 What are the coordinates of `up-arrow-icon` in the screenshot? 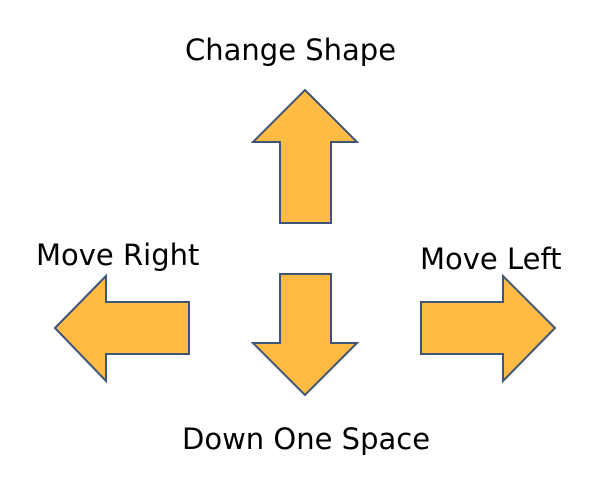 It's located at (305, 156).